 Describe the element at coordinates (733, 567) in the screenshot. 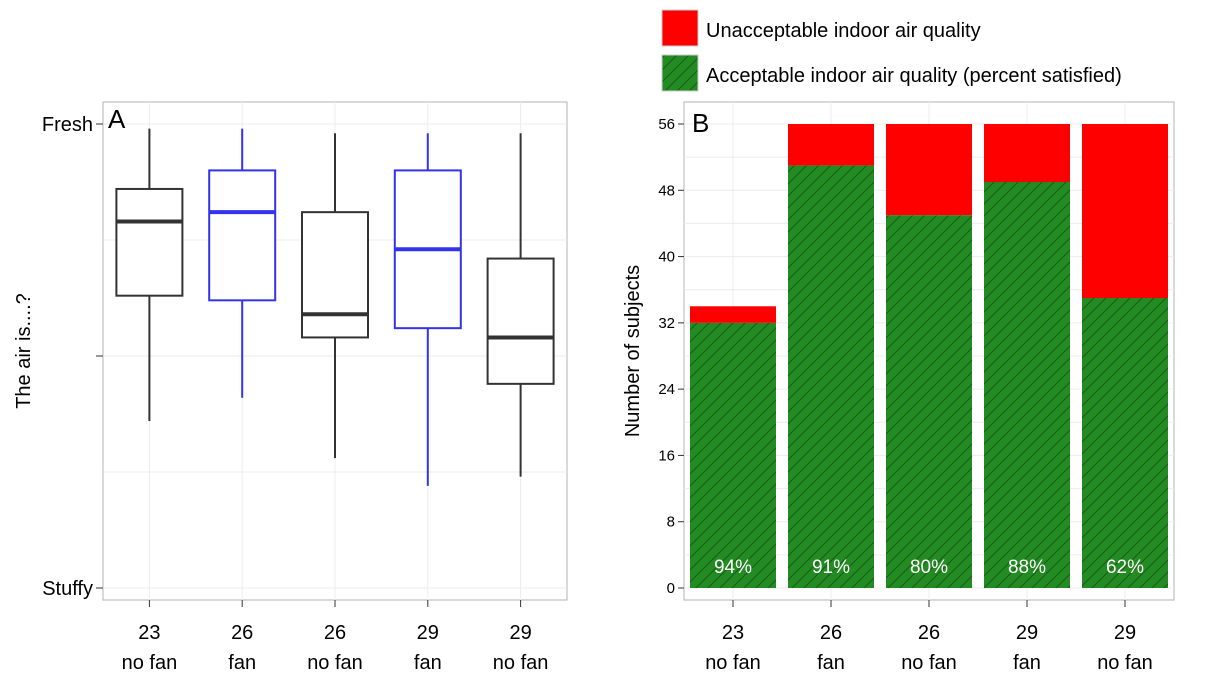

I see `data-label: 94%` at that location.